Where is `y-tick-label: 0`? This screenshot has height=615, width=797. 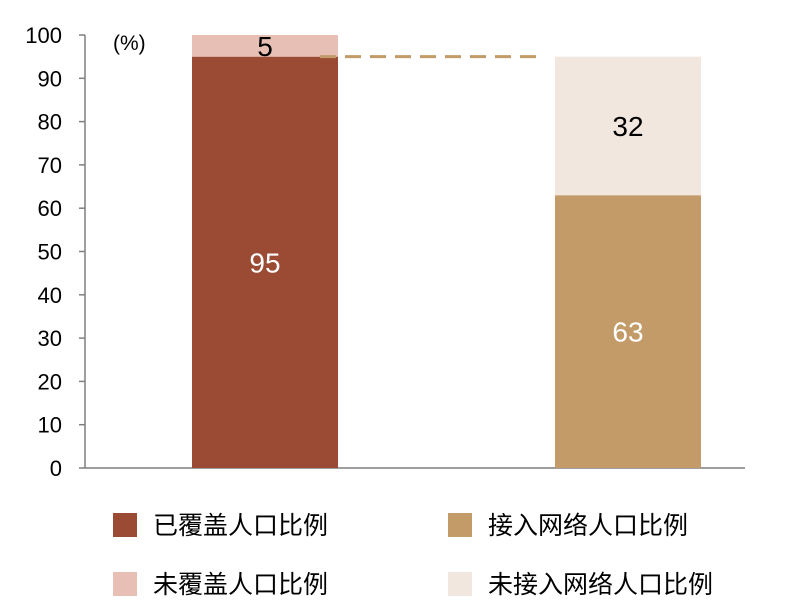 y-tick-label: 0 is located at coordinates (56, 468).